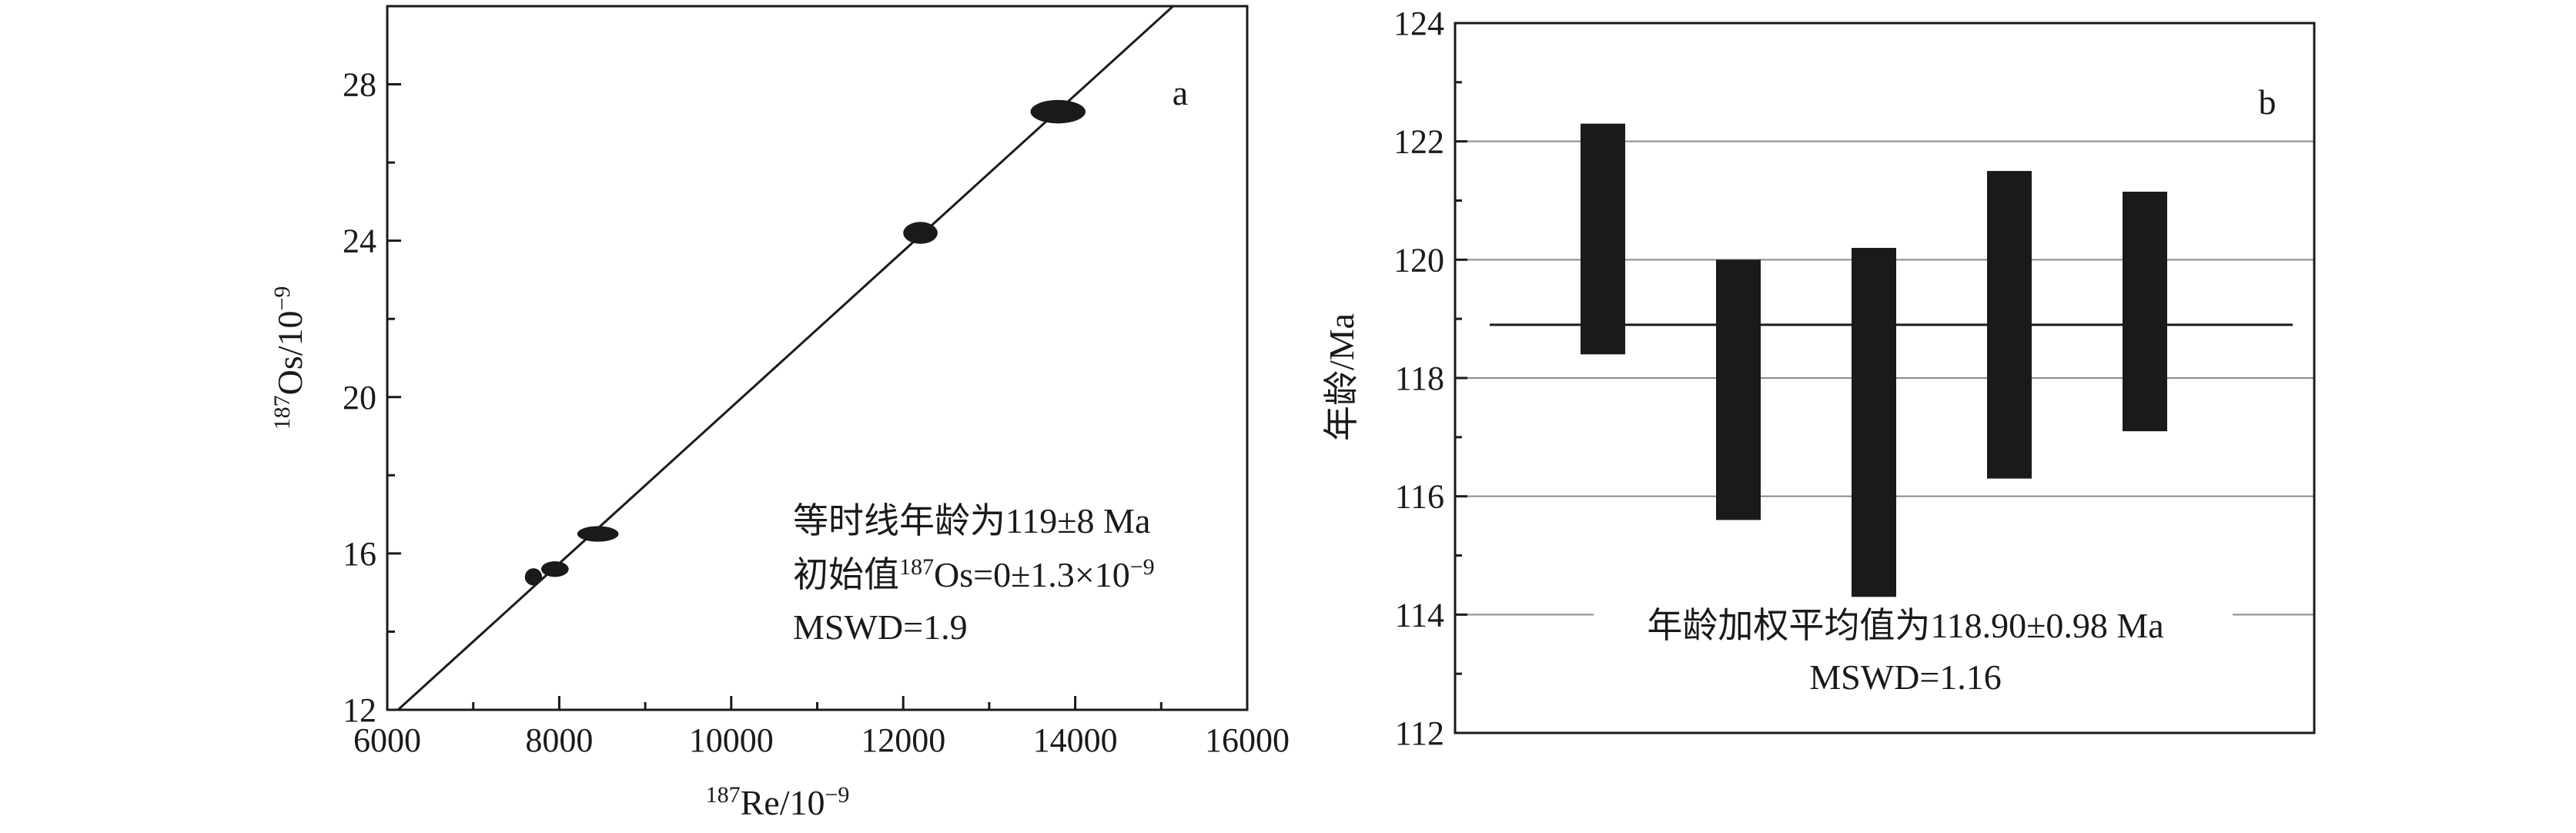 Image resolution: width=2576 pixels, height=833 pixels. Describe the element at coordinates (731, 740) in the screenshot. I see `x-tick-label: 10000` at that location.